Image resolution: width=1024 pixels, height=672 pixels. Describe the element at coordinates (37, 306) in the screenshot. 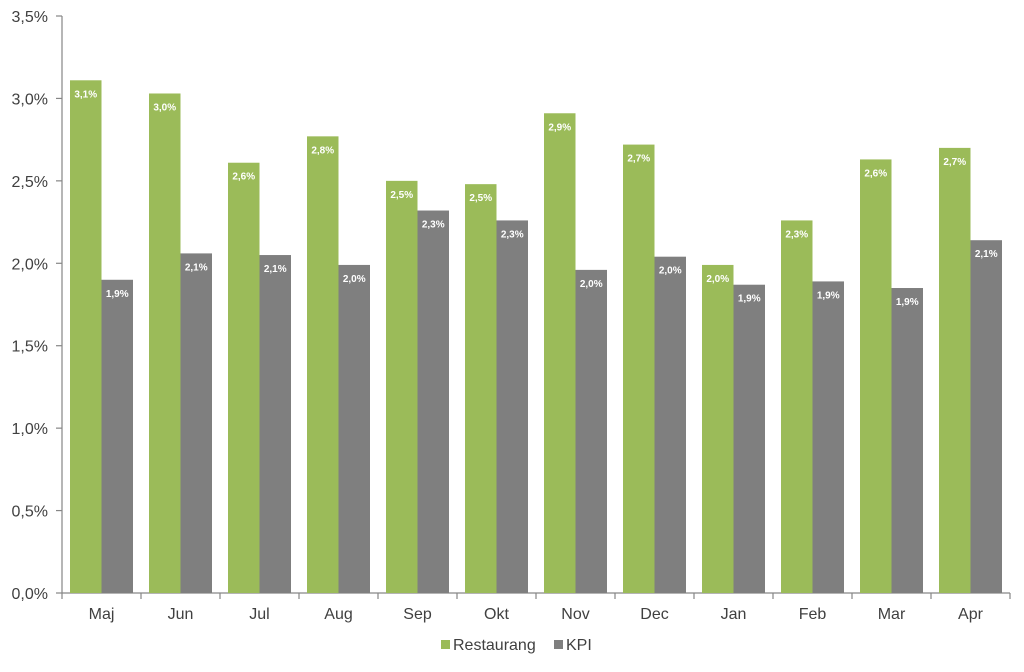

I see `y-axis: 0,0% 0,5% 1,0% 1,5% 2,0% 2,5% 3,0% 3,5%` at that location.